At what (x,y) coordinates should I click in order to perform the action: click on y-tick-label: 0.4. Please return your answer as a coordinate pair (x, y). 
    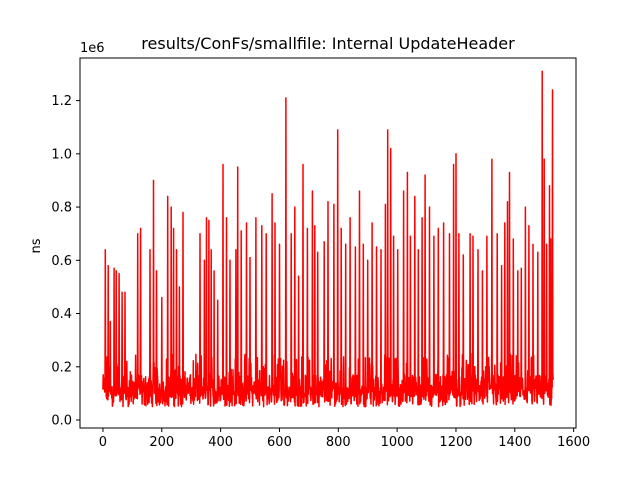
    Looking at the image, I should click on (61, 314).